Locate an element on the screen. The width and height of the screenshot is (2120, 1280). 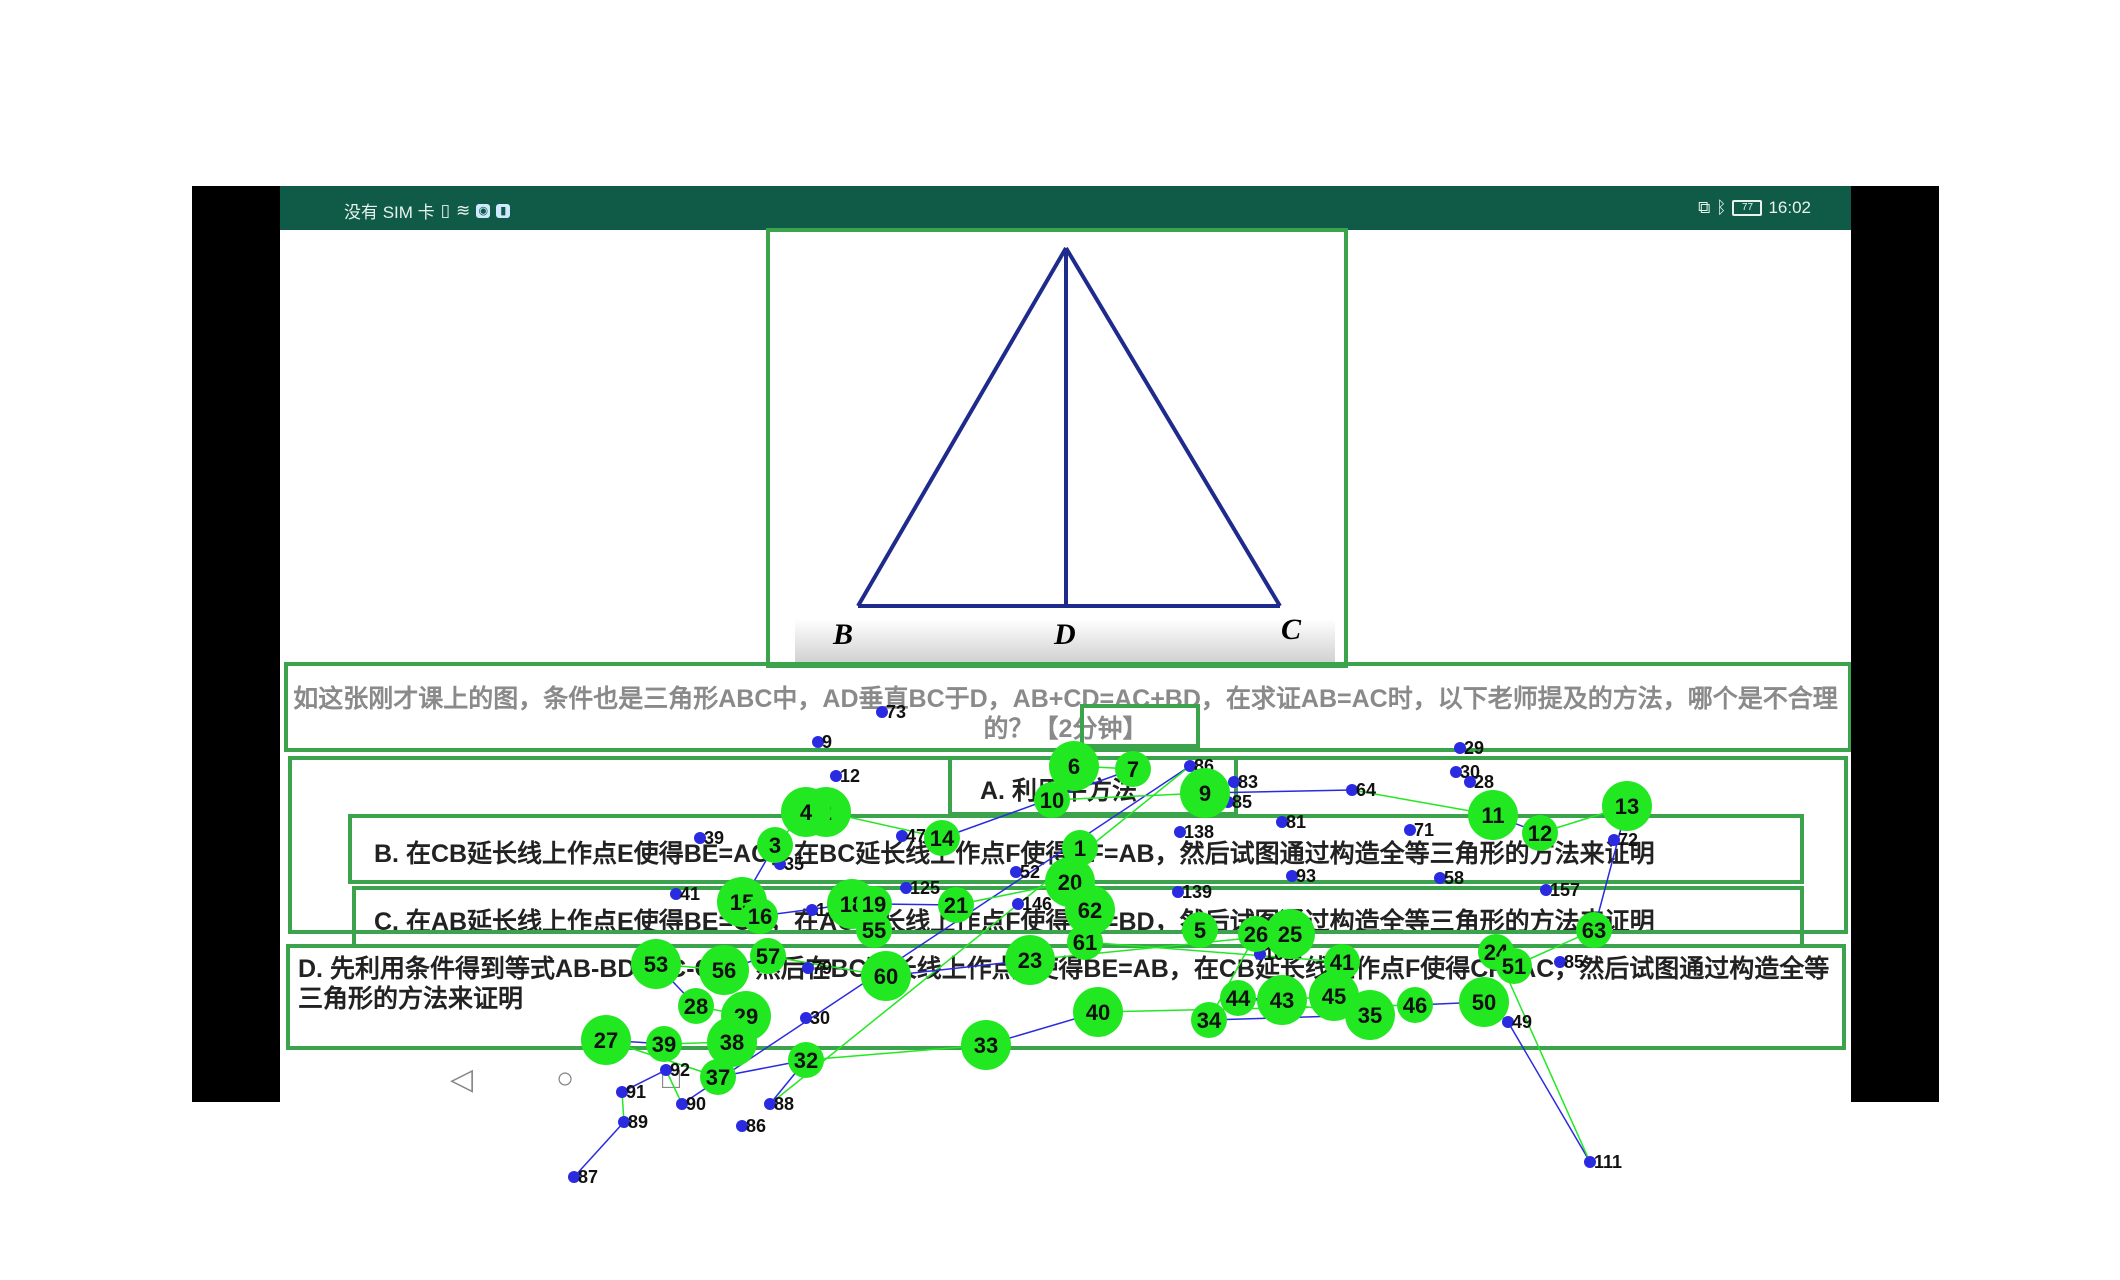
gaze-fixation-label: 62 is located at coordinates (1090, 910).